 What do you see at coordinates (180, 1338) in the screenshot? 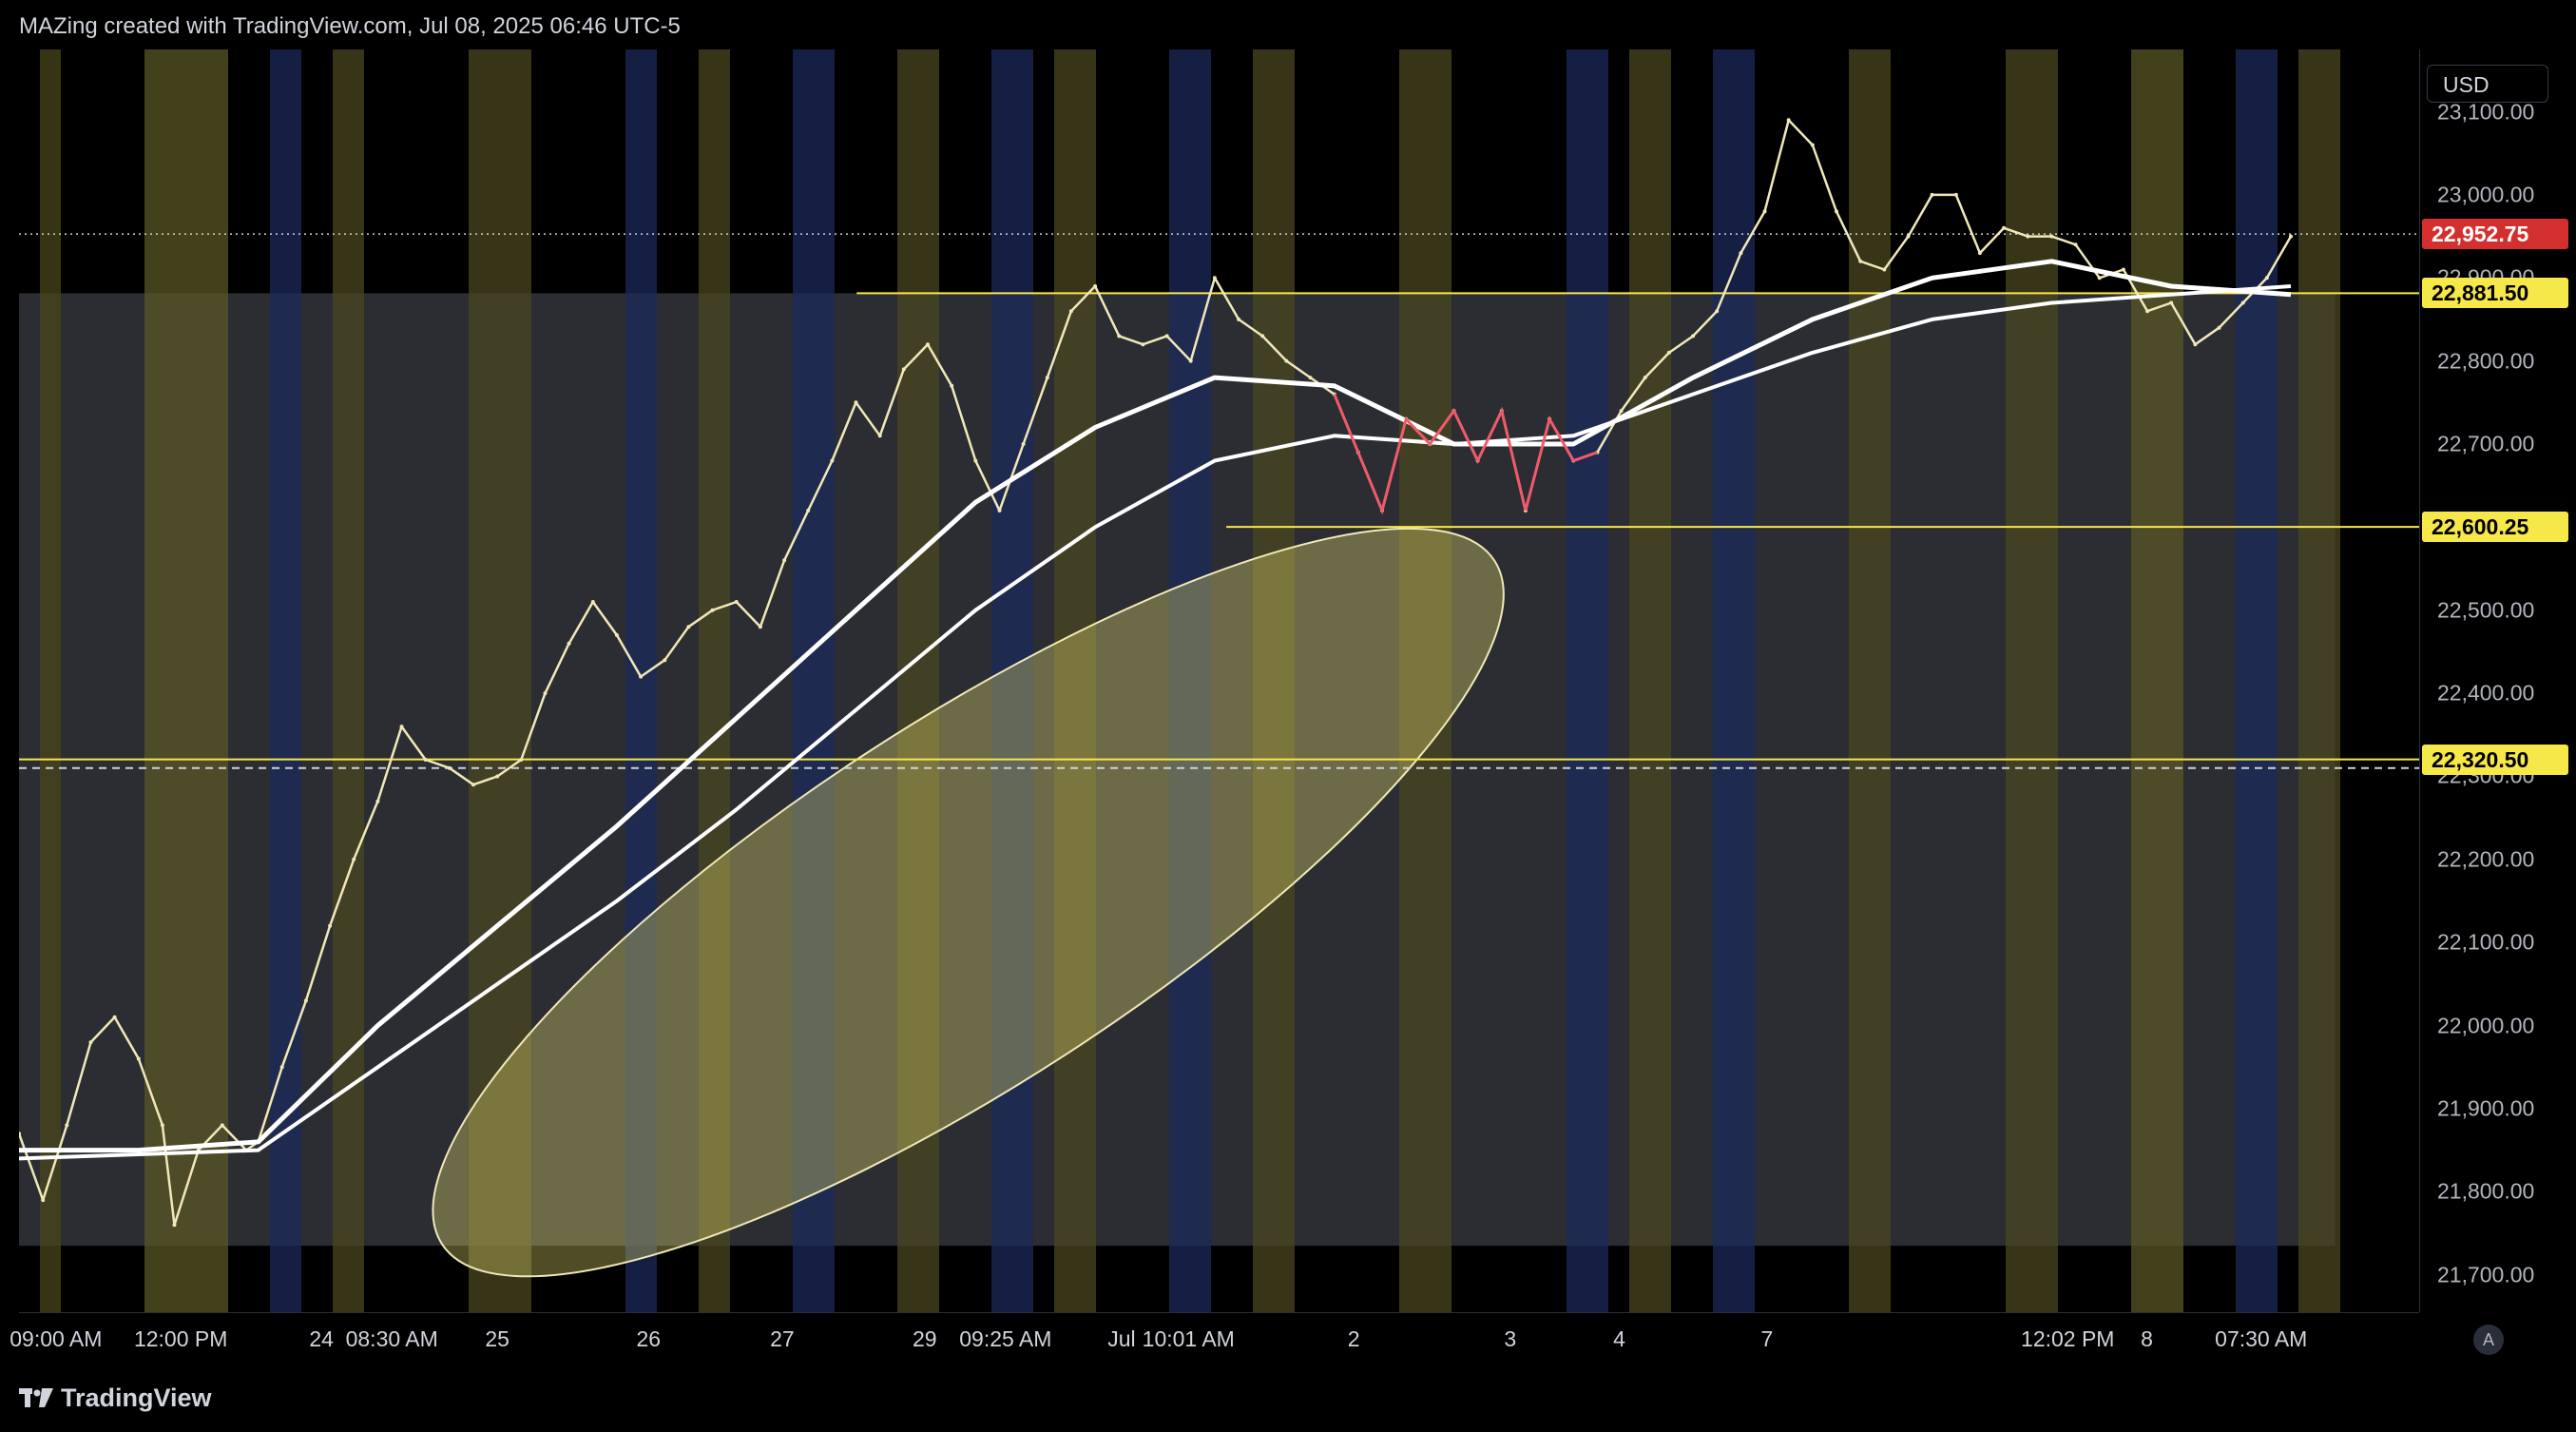
I see `time-tick-label: 12:00 PM` at bounding box center [180, 1338].